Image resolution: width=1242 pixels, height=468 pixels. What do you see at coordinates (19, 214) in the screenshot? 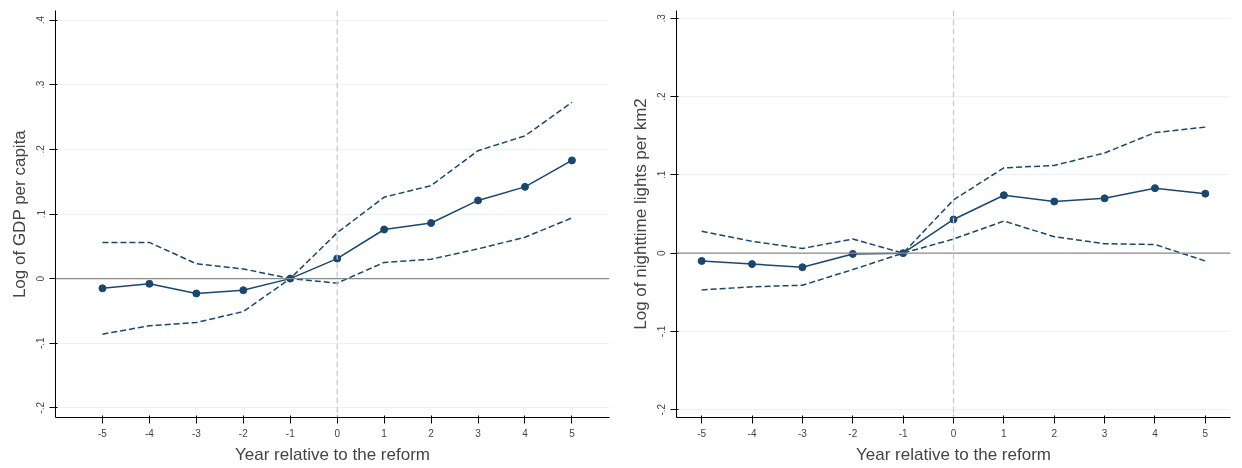
I see `y-axis-title: Log of GDP per capita` at bounding box center [19, 214].